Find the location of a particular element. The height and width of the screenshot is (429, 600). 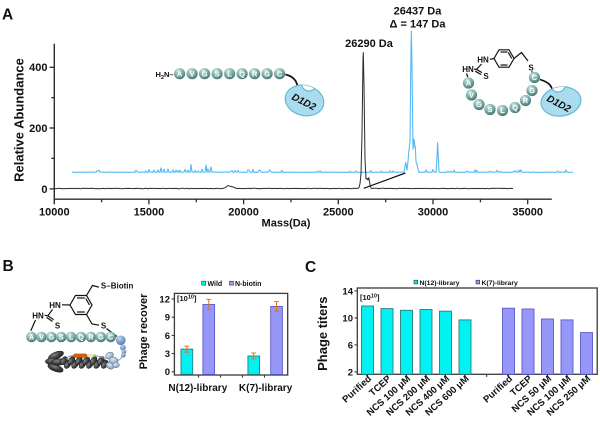

svg-text: 400 is located at coordinates (38, 68).